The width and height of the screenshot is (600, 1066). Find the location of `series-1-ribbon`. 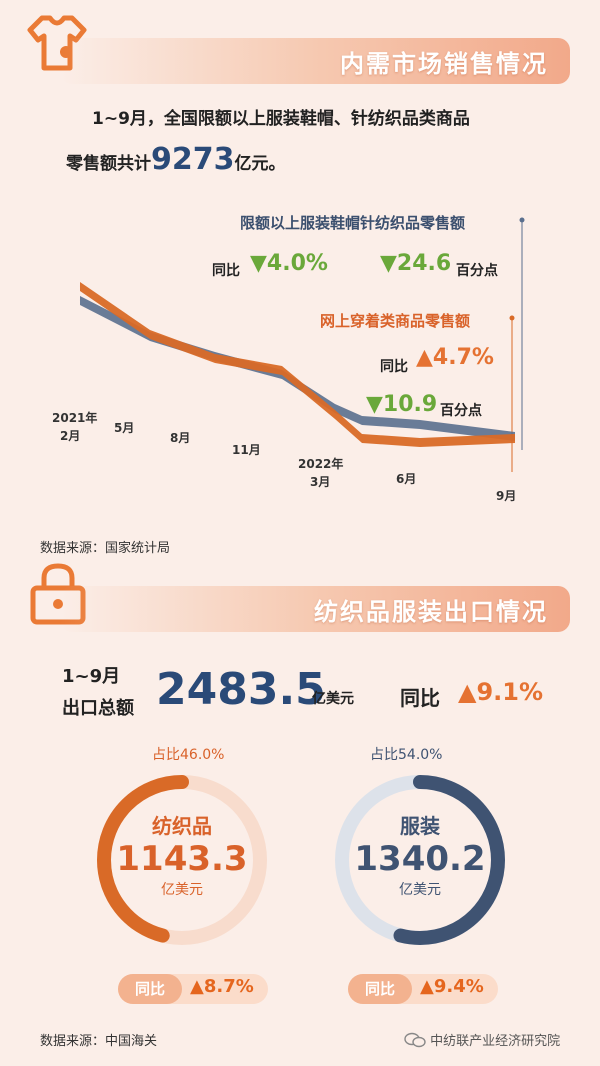

series-1-ribbon is located at coordinates (297, 368).